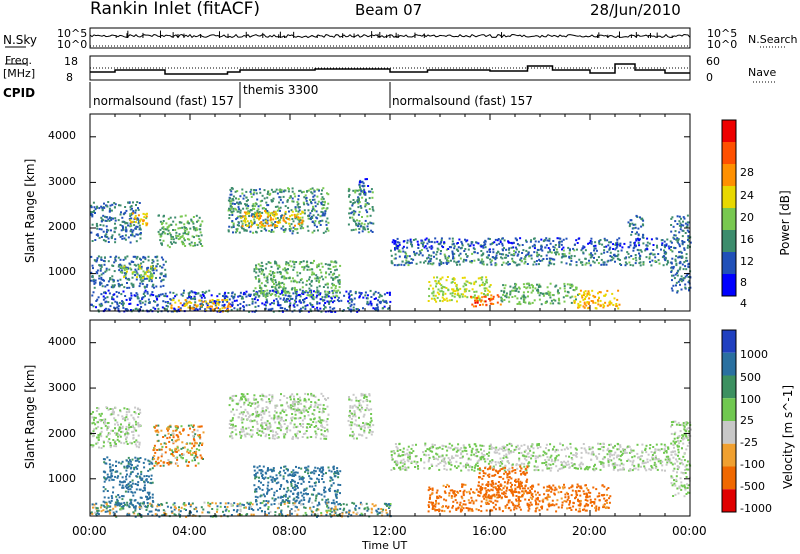  What do you see at coordinates (385, 545) in the screenshot?
I see `xaxis-label: Time UT` at bounding box center [385, 545].